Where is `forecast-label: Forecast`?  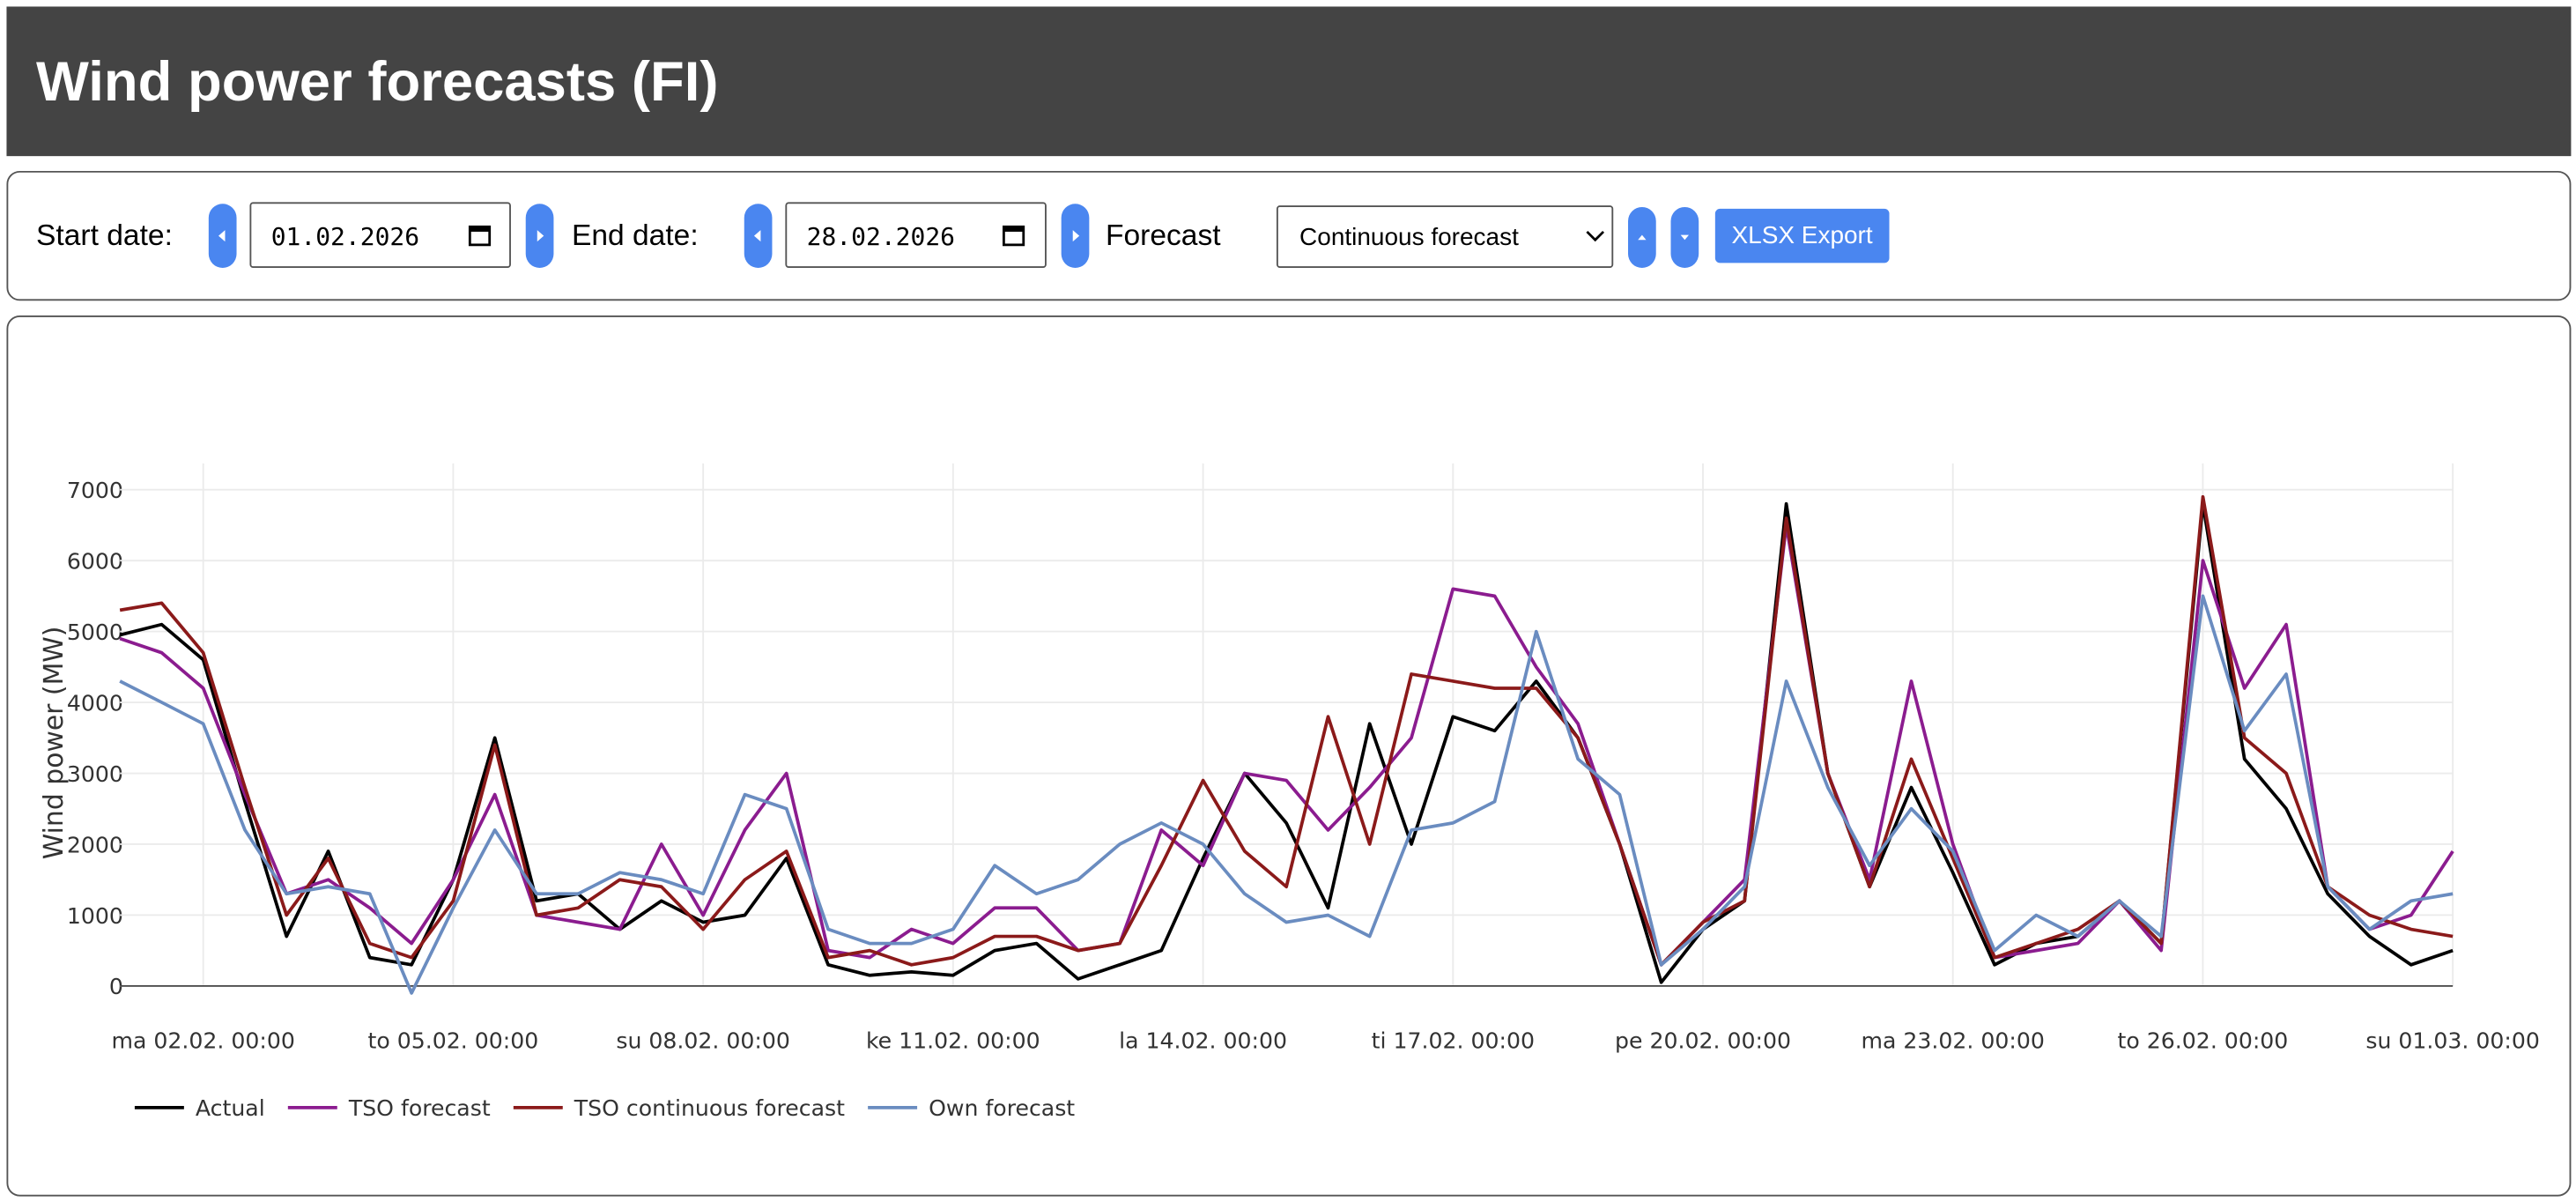 forecast-label: Forecast is located at coordinates (1164, 235).